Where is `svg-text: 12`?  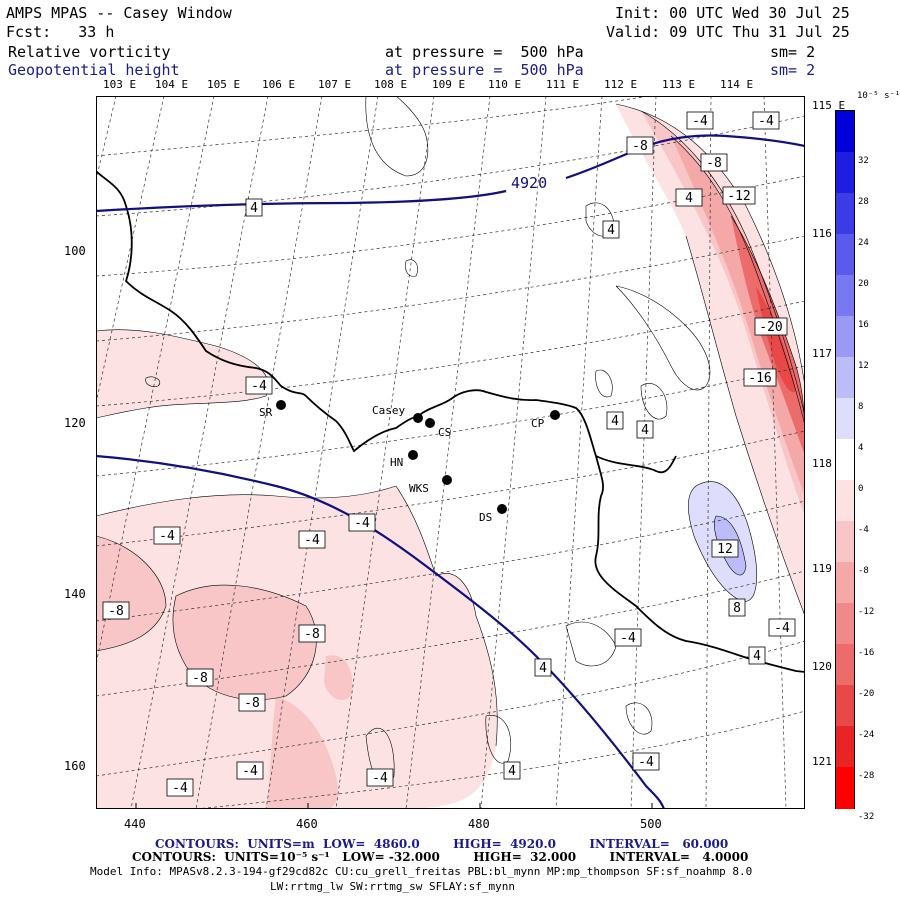 svg-text: 12 is located at coordinates (725, 549).